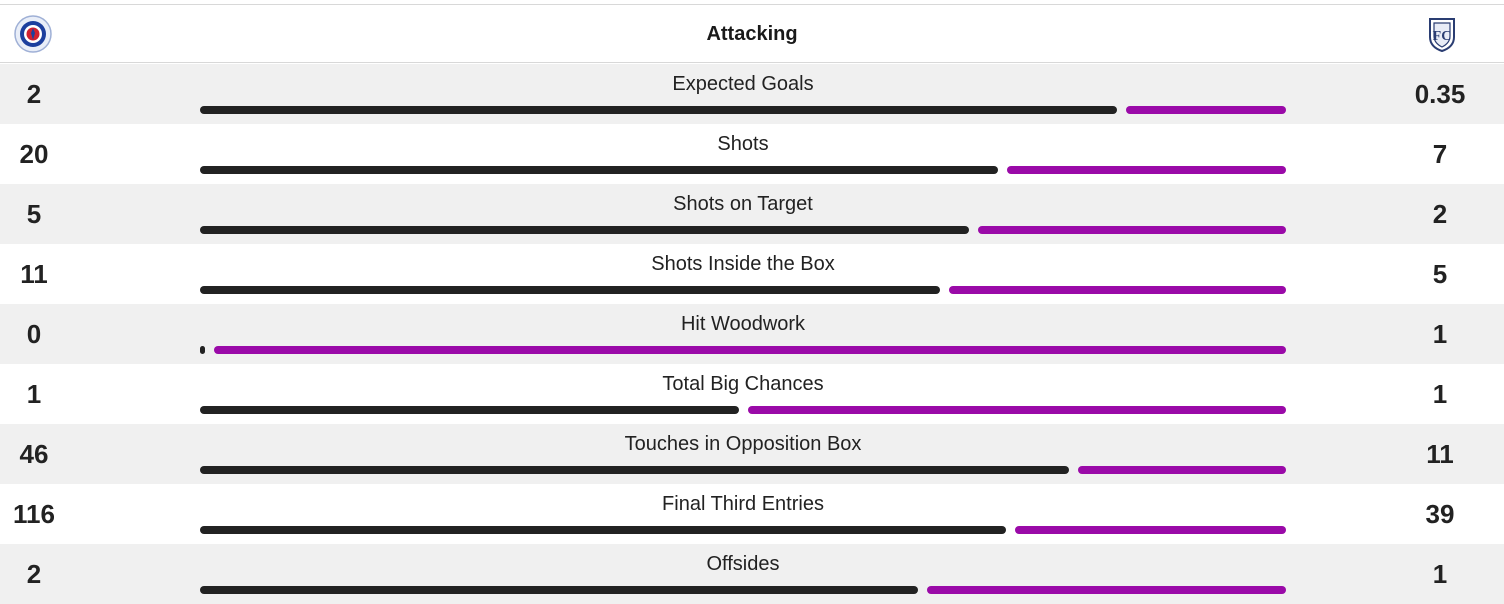 Image resolution: width=1504 pixels, height=604 pixels. I want to click on stat-row: 20 Shots 7, so click(752, 154).